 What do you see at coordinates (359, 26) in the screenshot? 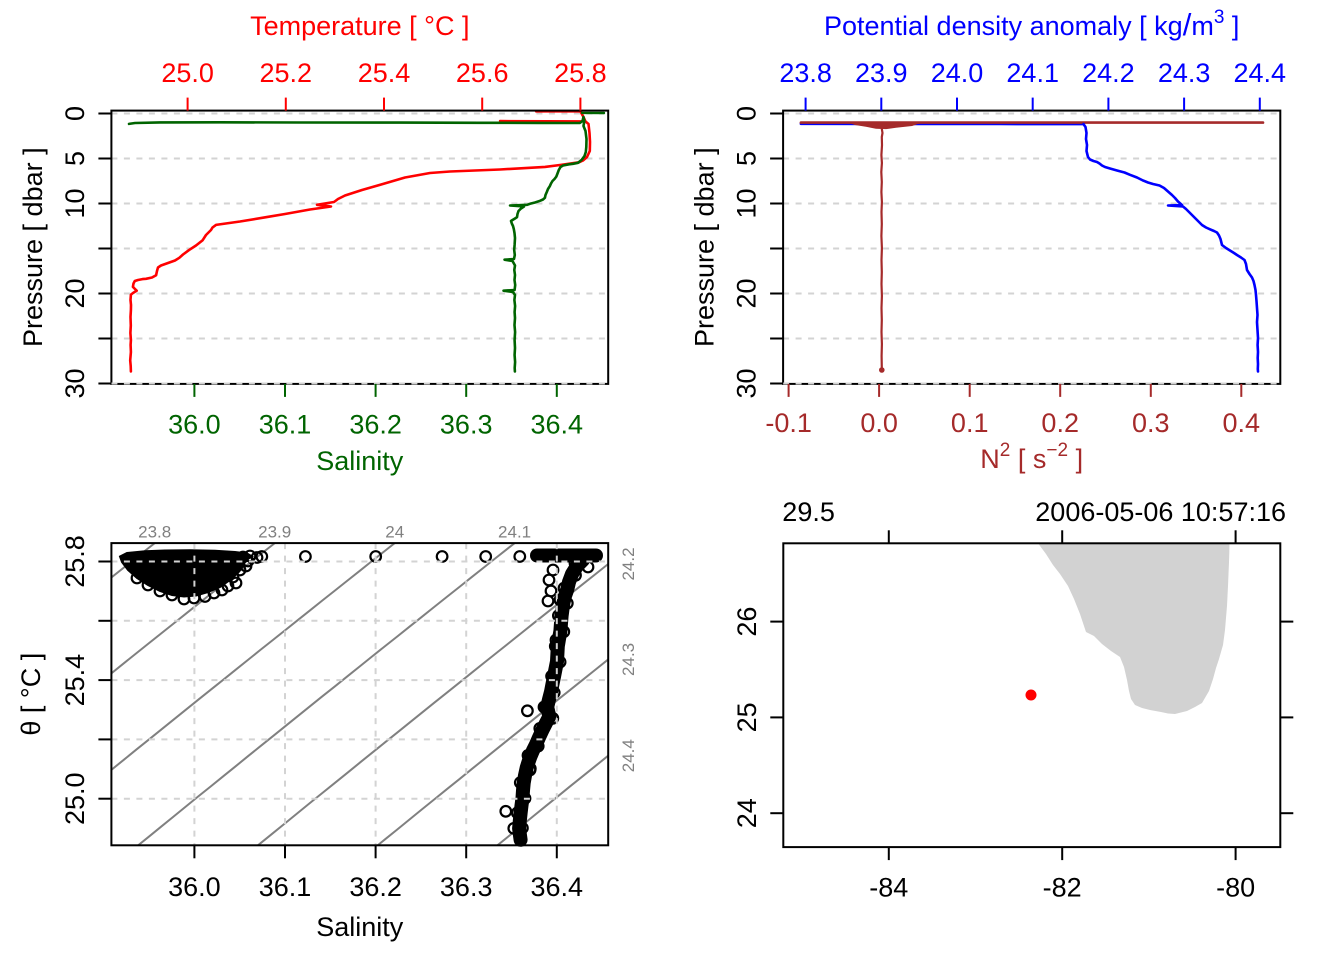
I see `svg-text: Temperature [ °C ]` at bounding box center [359, 26].